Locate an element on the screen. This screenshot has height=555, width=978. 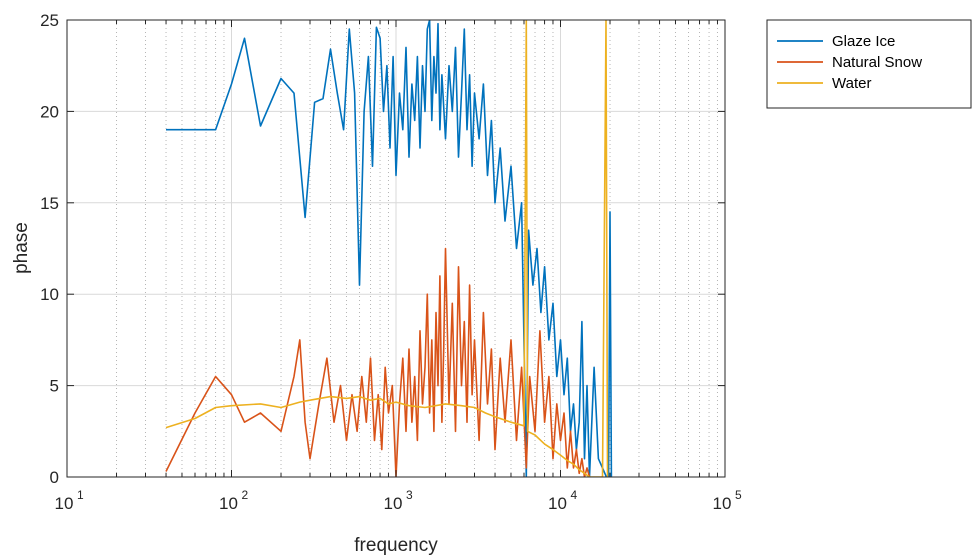
x-tick-label: 10 4 is located at coordinates (562, 500).